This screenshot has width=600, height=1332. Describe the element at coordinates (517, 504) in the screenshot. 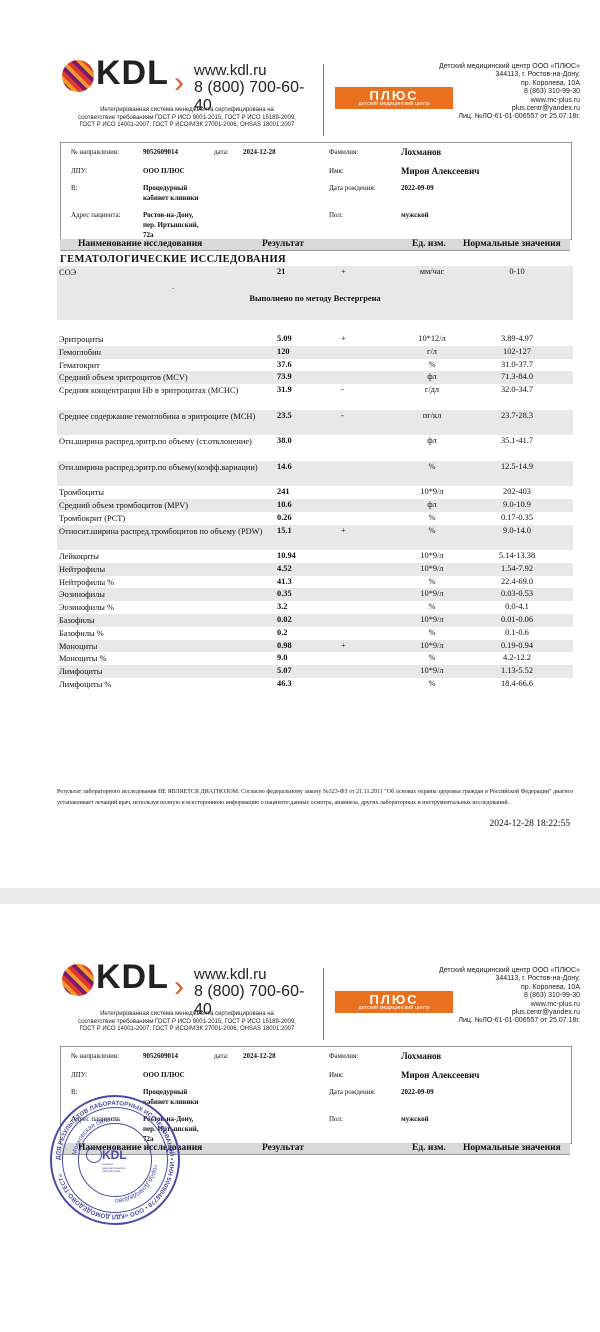

I see `test-norm: 9.0-10.9` at that location.